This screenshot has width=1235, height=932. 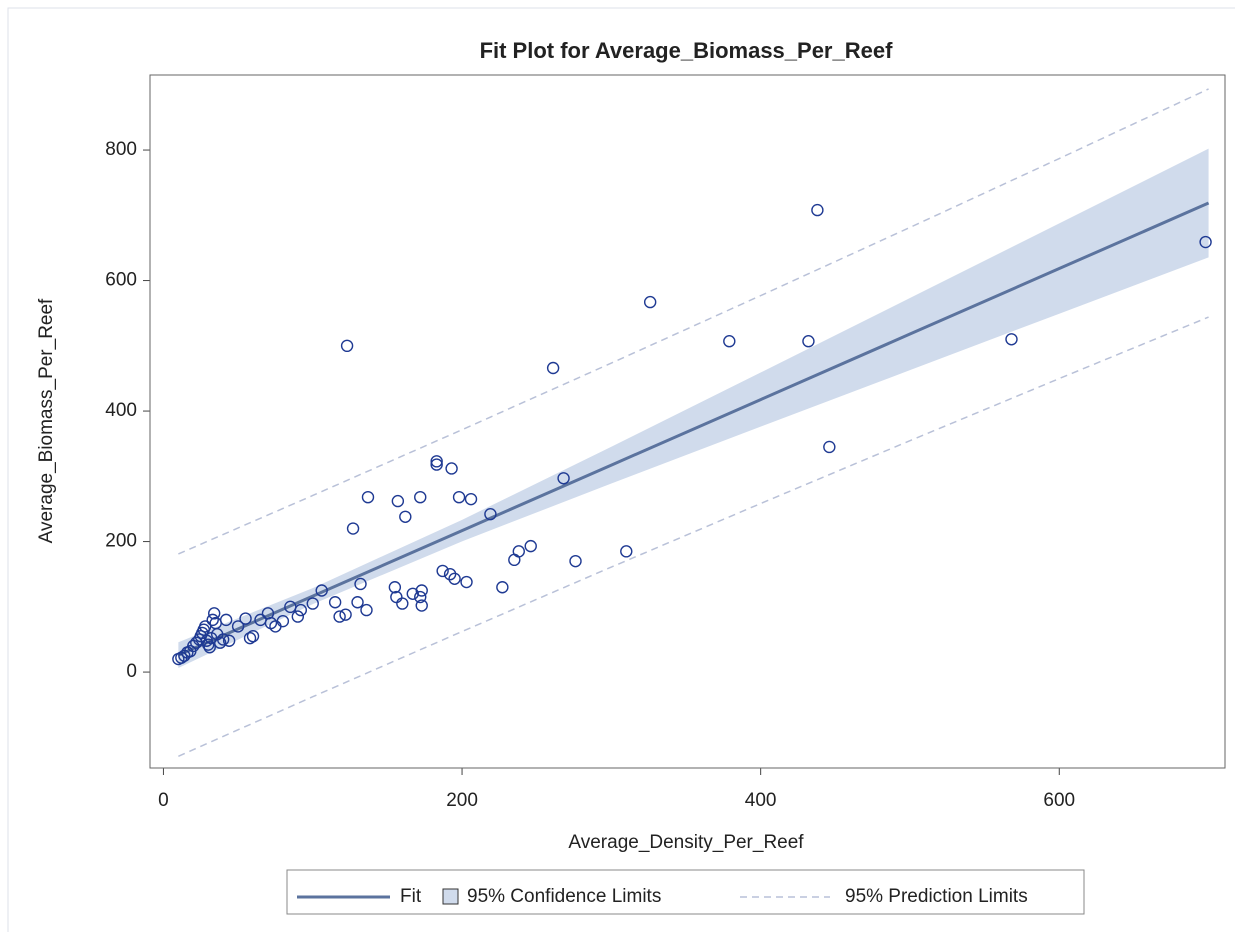 What do you see at coordinates (163, 800) in the screenshot?
I see `x-tick-label: 0` at bounding box center [163, 800].